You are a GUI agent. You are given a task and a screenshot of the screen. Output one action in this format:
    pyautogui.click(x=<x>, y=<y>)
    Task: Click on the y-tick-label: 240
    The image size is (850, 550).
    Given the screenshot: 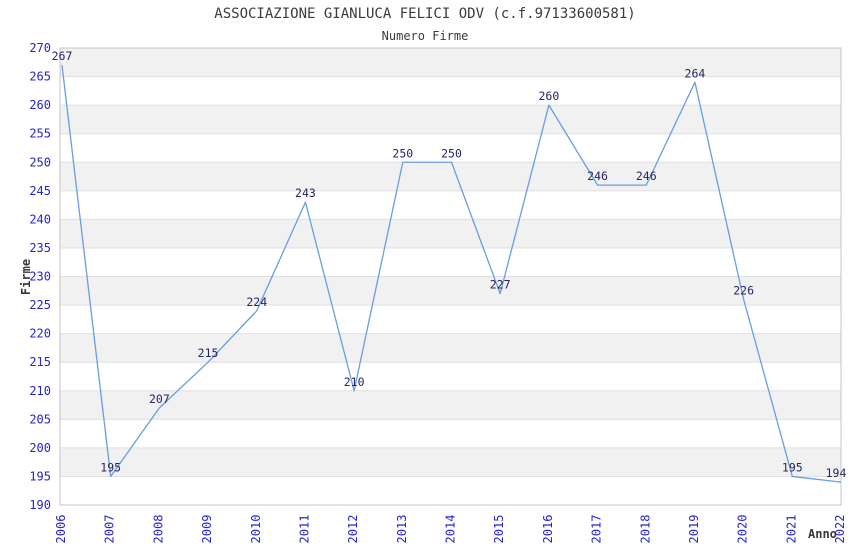 What is the action you would take?
    pyautogui.click(x=40, y=219)
    